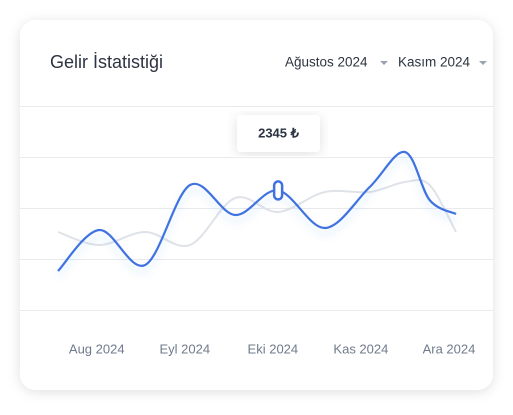  What do you see at coordinates (257, 213) in the screenshot?
I see `series-line` at bounding box center [257, 213].